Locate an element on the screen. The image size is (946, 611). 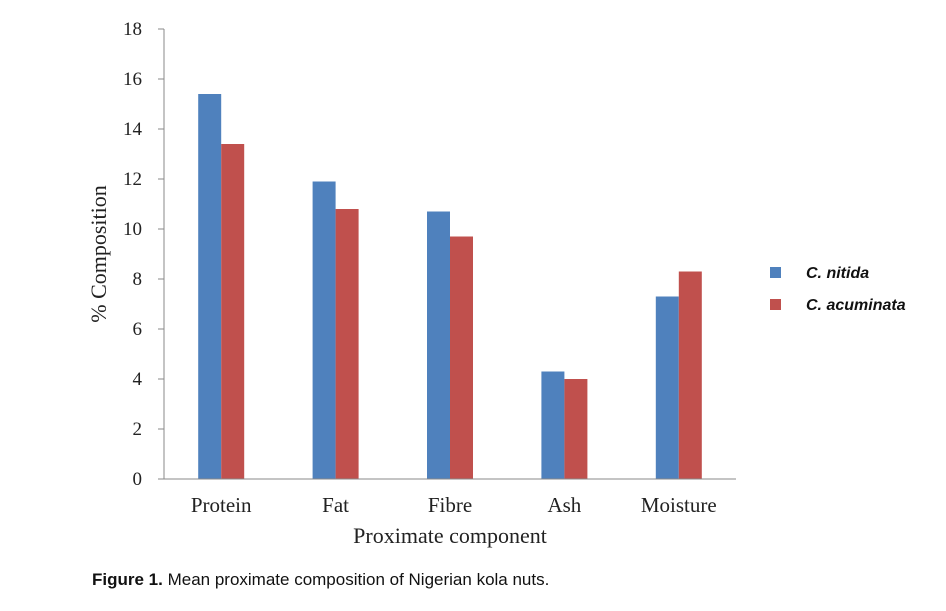
caption-label: Figure 1. is located at coordinates (127, 579).